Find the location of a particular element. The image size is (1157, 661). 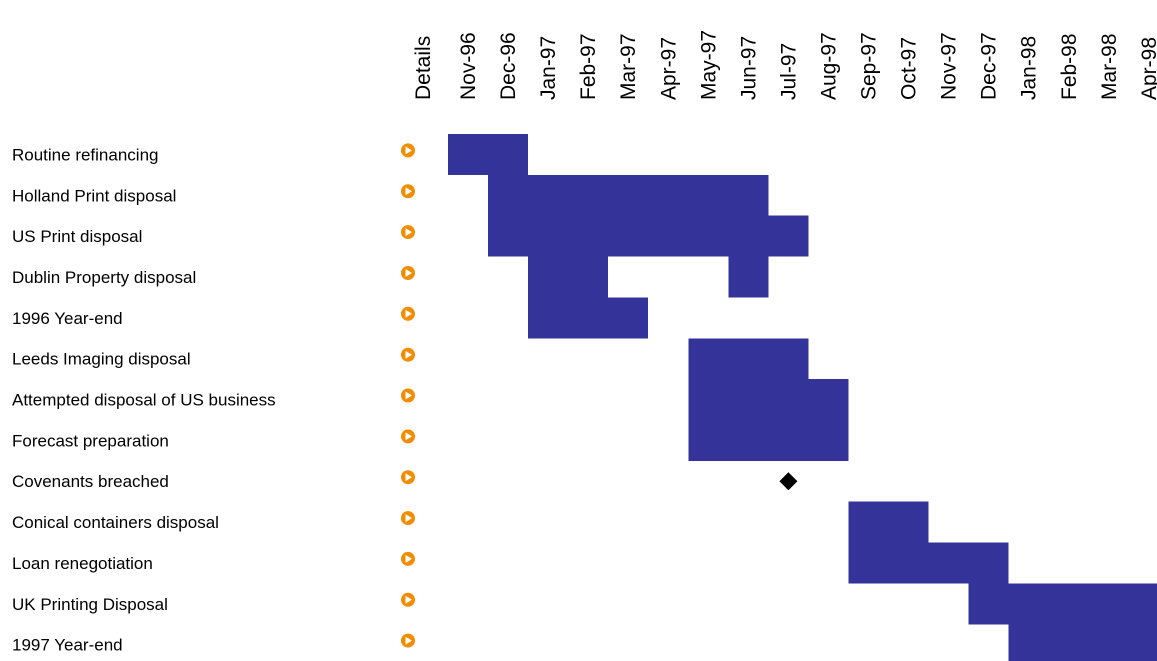

month-label: May-97 is located at coordinates (708, 65).